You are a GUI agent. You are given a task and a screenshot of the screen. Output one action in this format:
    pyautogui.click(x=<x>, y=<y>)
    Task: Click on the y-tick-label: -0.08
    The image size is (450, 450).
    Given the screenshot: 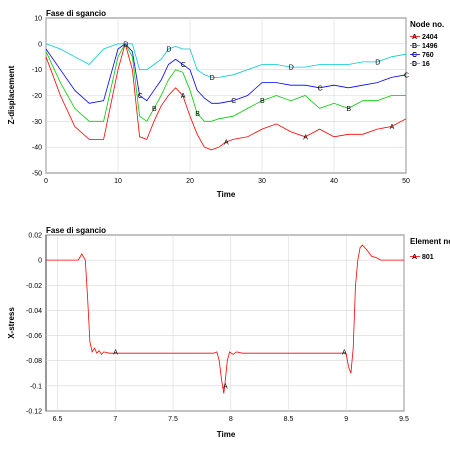 What is the action you would take?
    pyautogui.click(x=34, y=361)
    